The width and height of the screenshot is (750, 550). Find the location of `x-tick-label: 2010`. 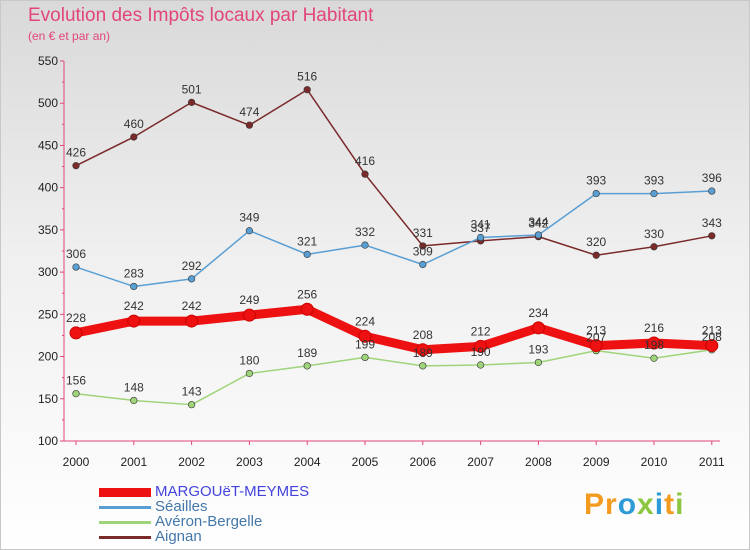

x-tick-label: 2010 is located at coordinates (654, 462).